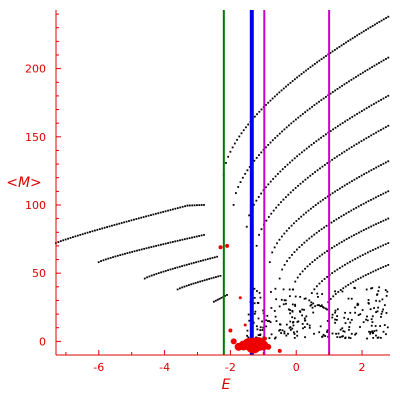  Describe the element at coordinates (42, 341) in the screenshot. I see `y-tick-label: 0` at that location.